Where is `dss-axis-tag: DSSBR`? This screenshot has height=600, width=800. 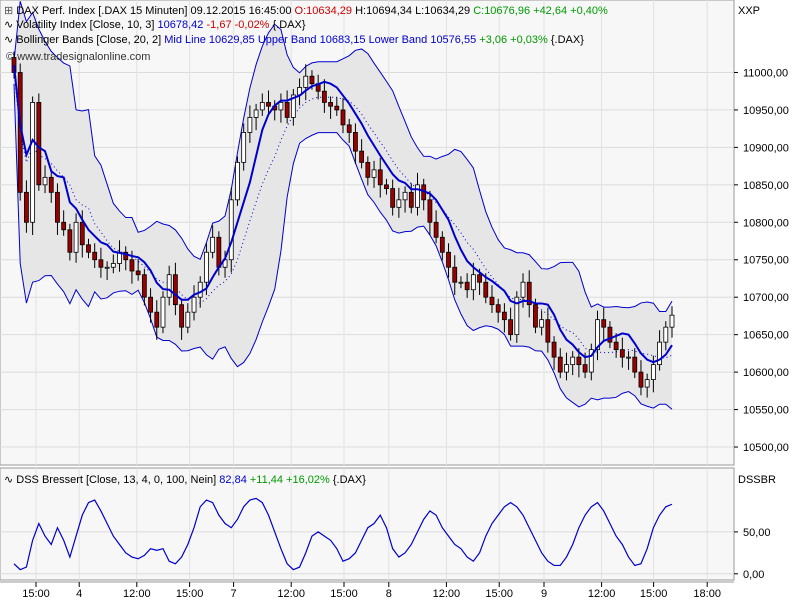 dss-axis-tag: DSSBR is located at coordinates (757, 480).